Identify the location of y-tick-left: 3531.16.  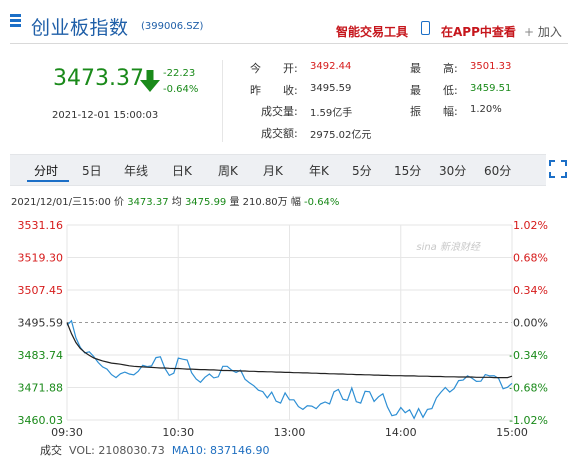
(41, 225).